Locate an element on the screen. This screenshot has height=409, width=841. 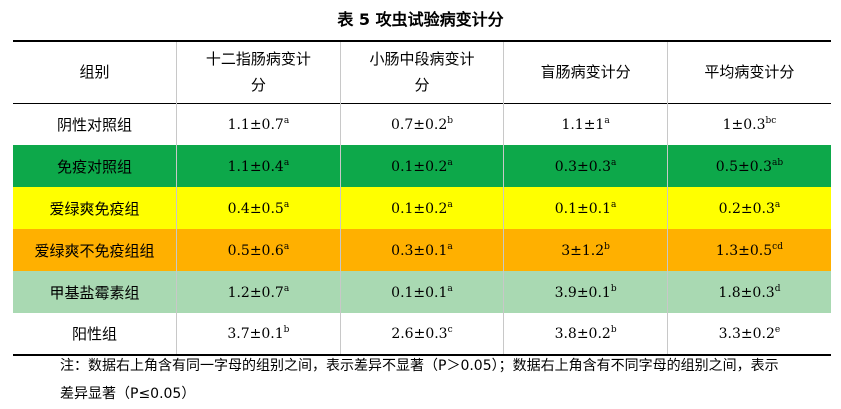
group-cell: 爱绿爽免疫组 is located at coordinates (95, 208).